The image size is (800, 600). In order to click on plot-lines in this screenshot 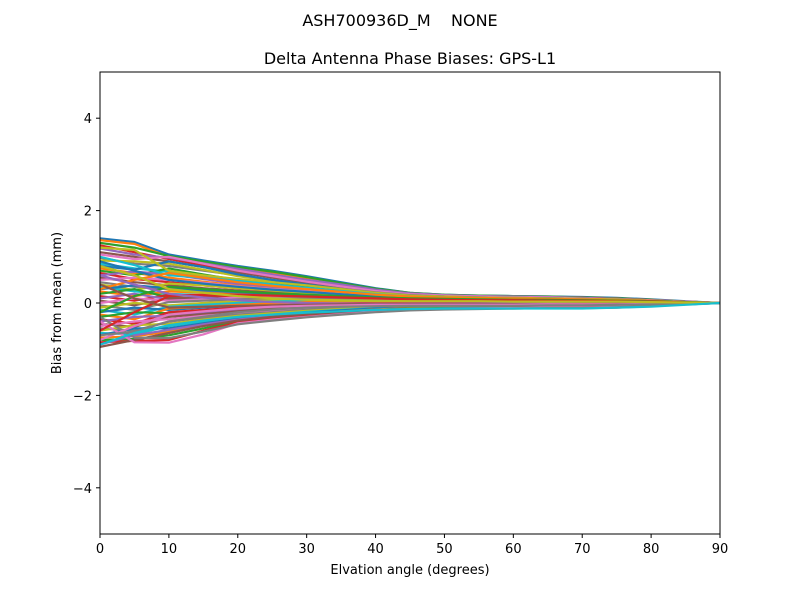, I will do `click(410, 292)`.